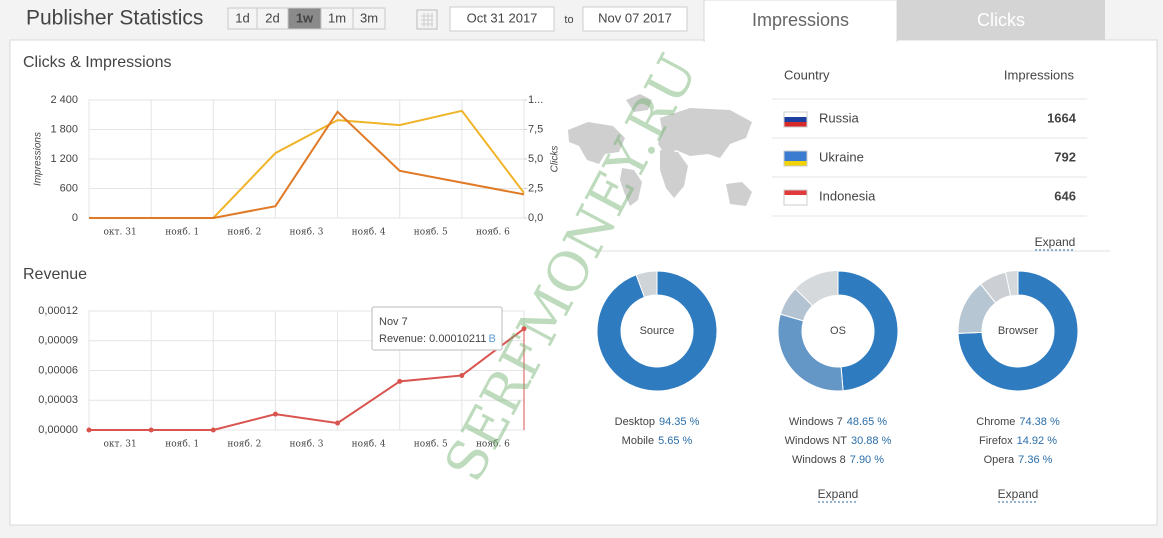 The height and width of the screenshot is (538, 1163). Describe the element at coordinates (307, 444) in the screenshot. I see `x-tick-label: нояб. 3` at that location.